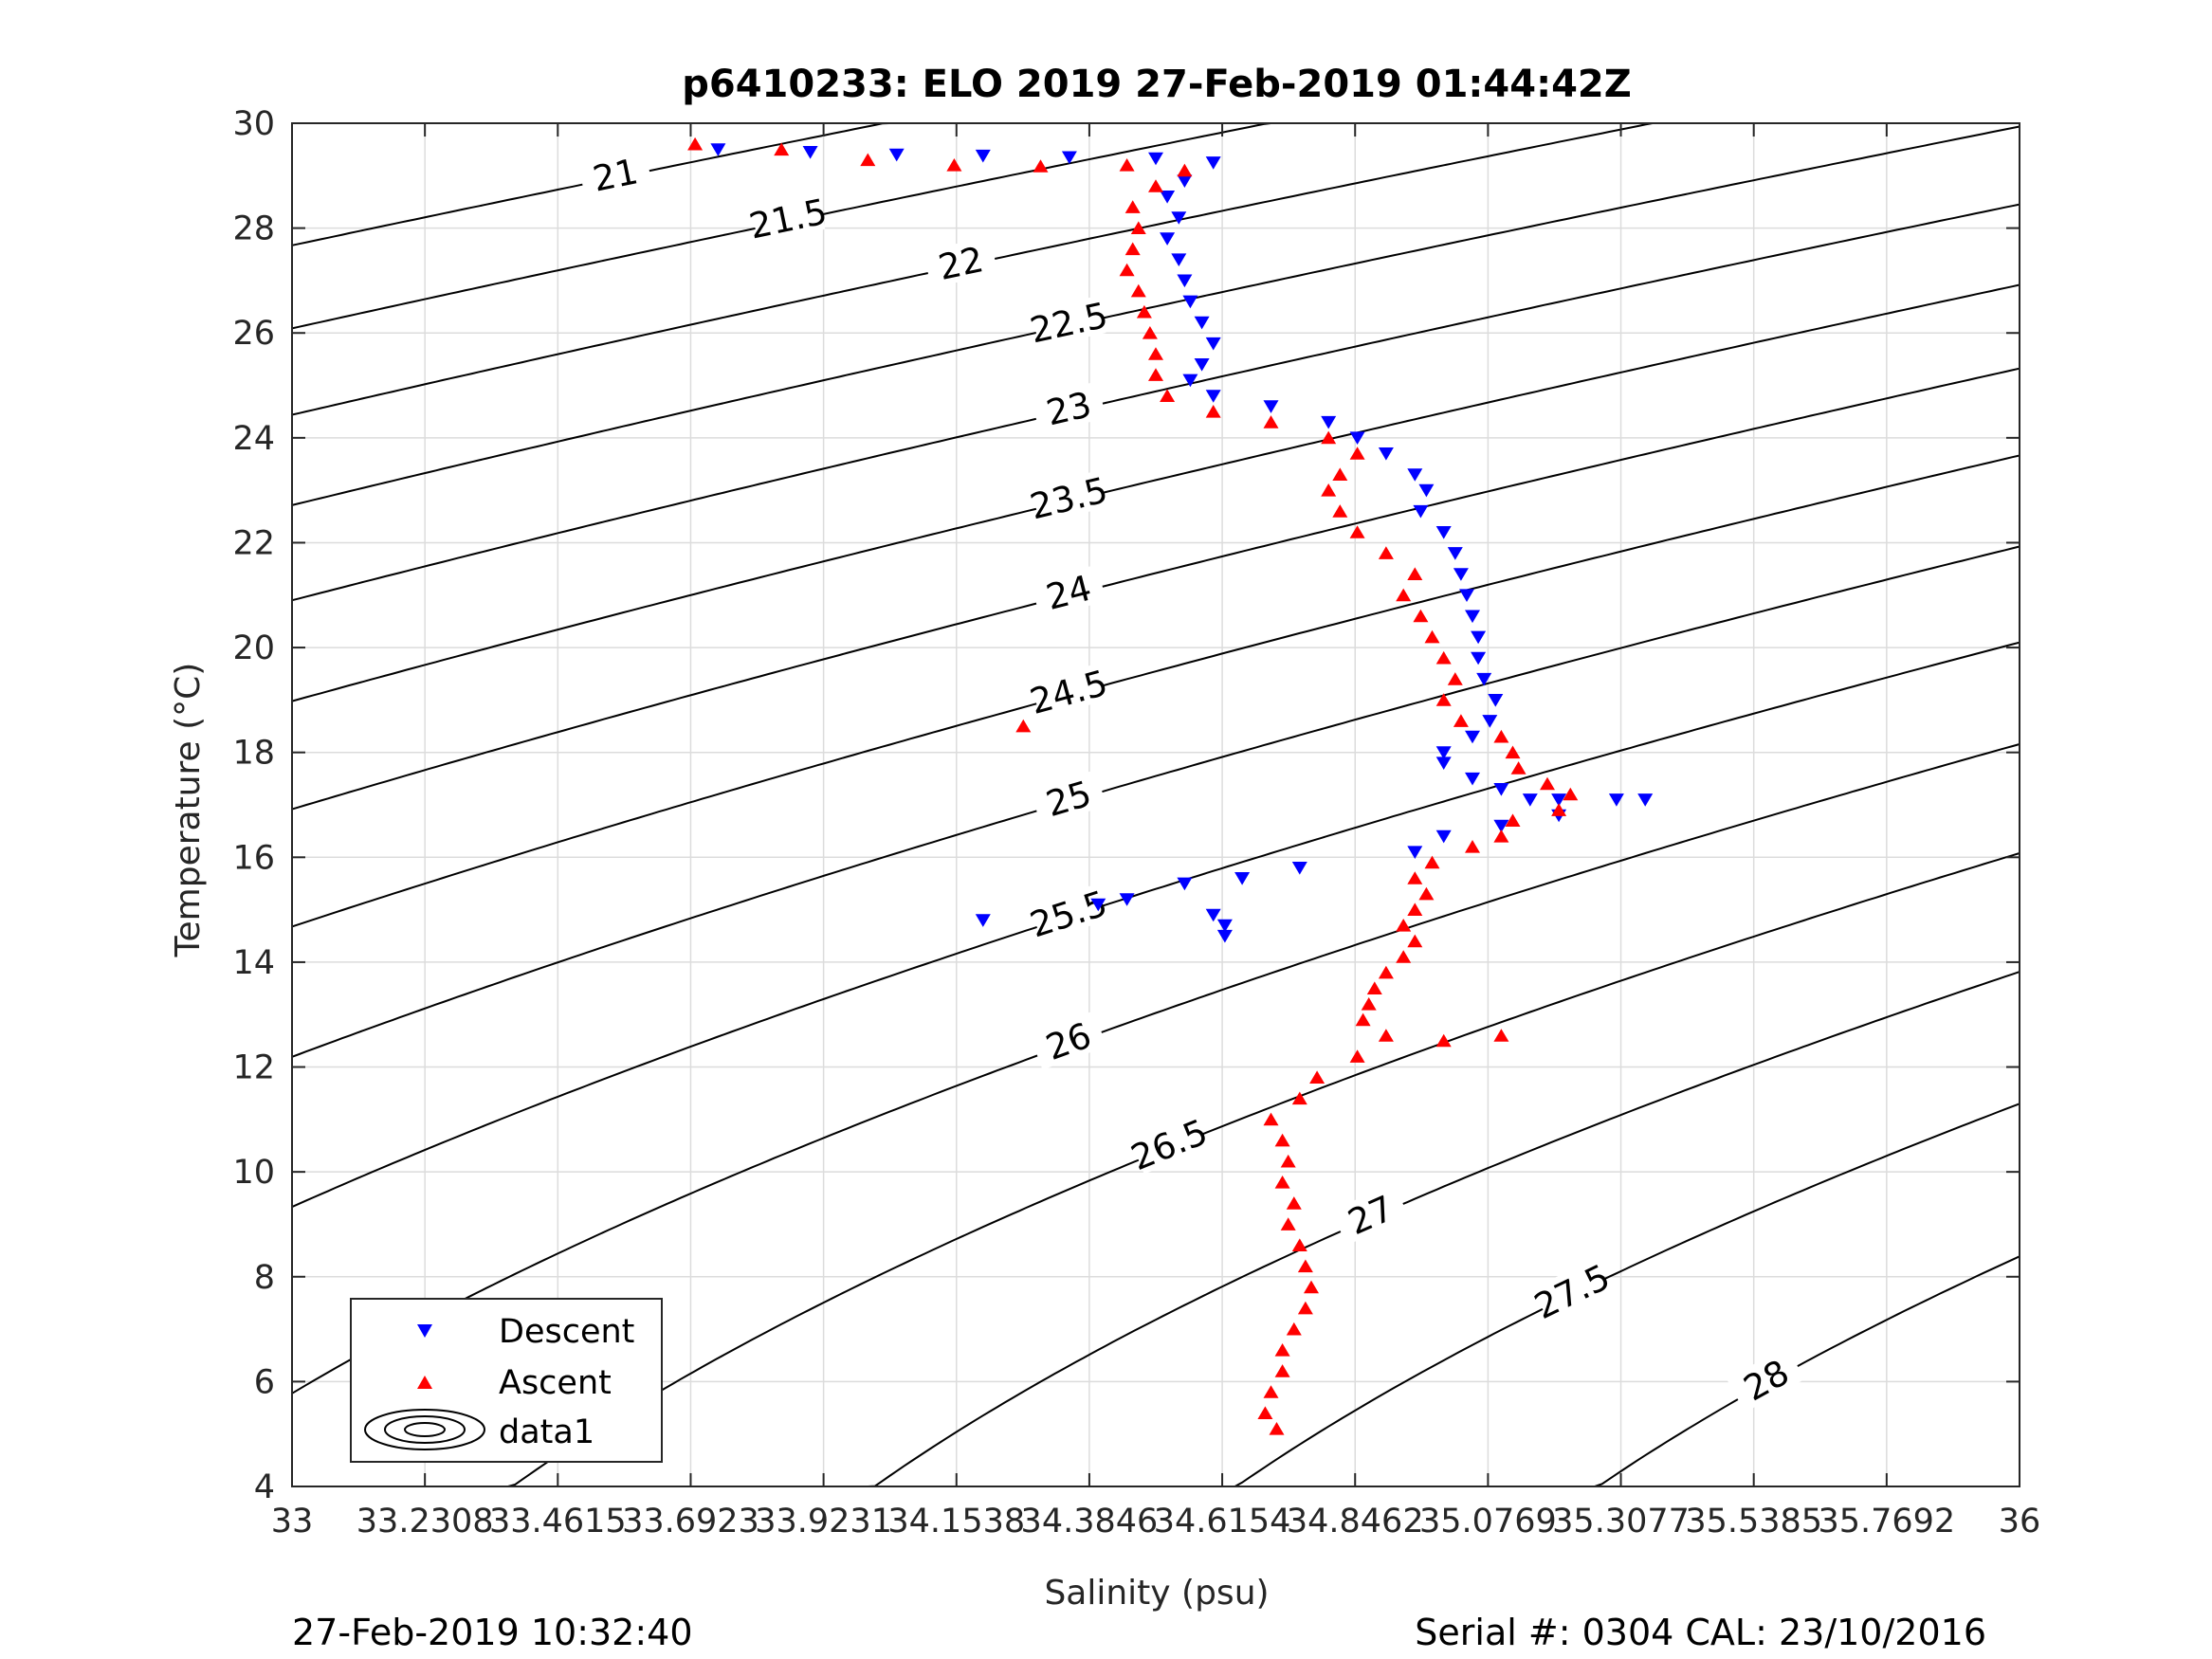 This screenshot has width=2212, height=1659. What do you see at coordinates (424, 1382) in the screenshot?
I see `legend-ascent-marker` at bounding box center [424, 1382].